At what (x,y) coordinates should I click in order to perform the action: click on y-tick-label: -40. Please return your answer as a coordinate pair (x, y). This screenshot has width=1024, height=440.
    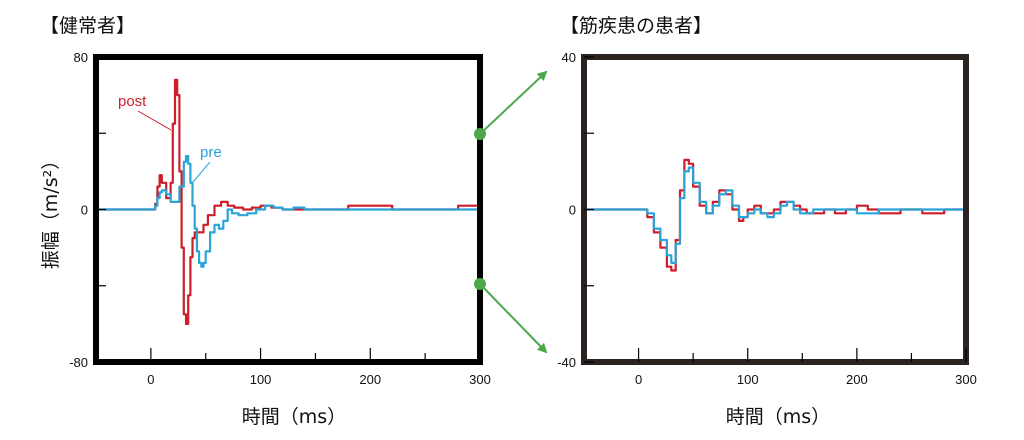
    Looking at the image, I should click on (566, 362).